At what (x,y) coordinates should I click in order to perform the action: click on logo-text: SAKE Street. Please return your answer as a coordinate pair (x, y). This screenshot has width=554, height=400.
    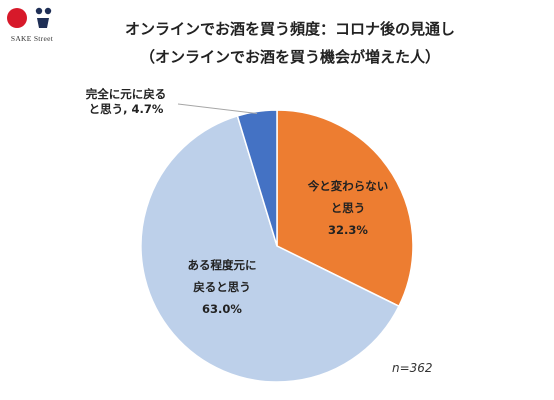
    Looking at the image, I should click on (32, 38).